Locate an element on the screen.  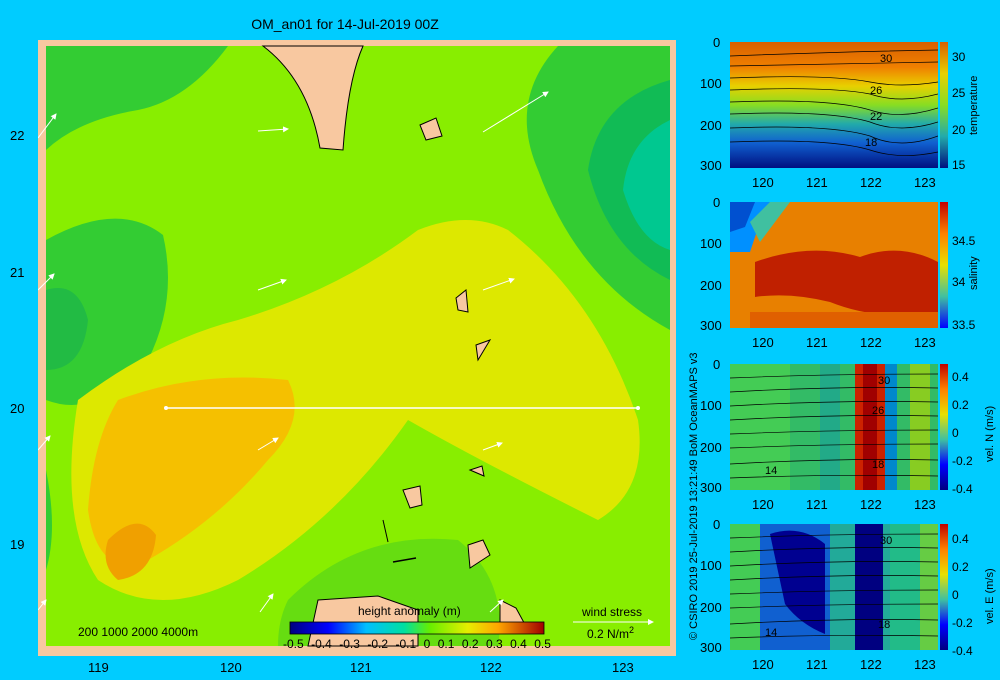
cbar-tick: 34 is located at coordinates (959, 282).